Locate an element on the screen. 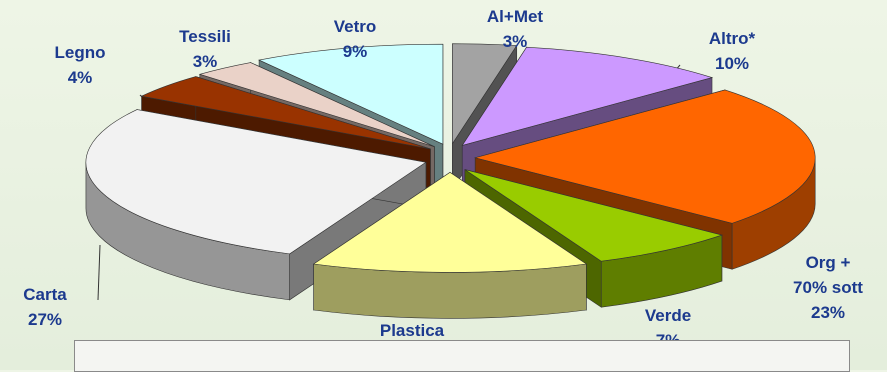 Image resolution: width=887 pixels, height=372 pixels. category-label: Verde is located at coordinates (668, 315).